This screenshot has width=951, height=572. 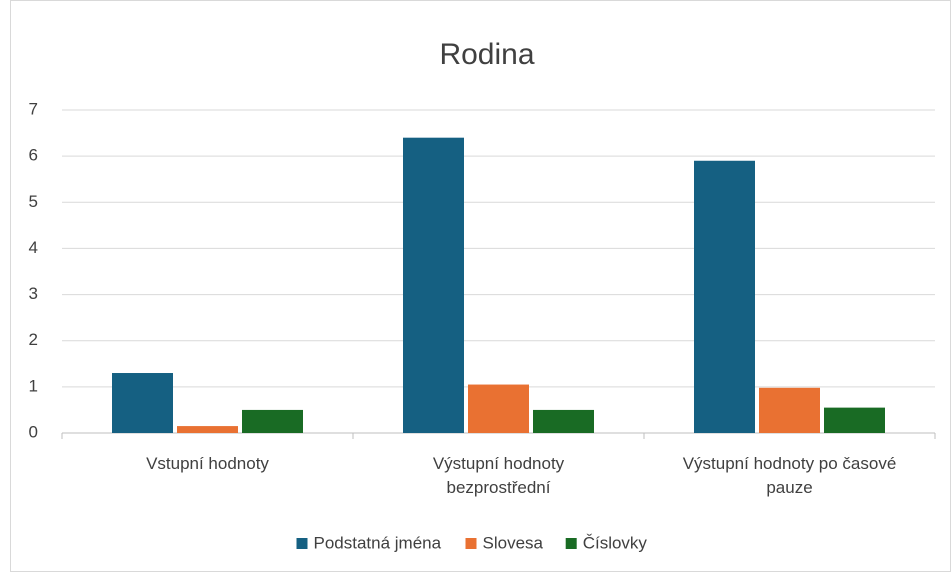 What do you see at coordinates (33, 431) in the screenshot?
I see `y-tick-label: 0` at bounding box center [33, 431].